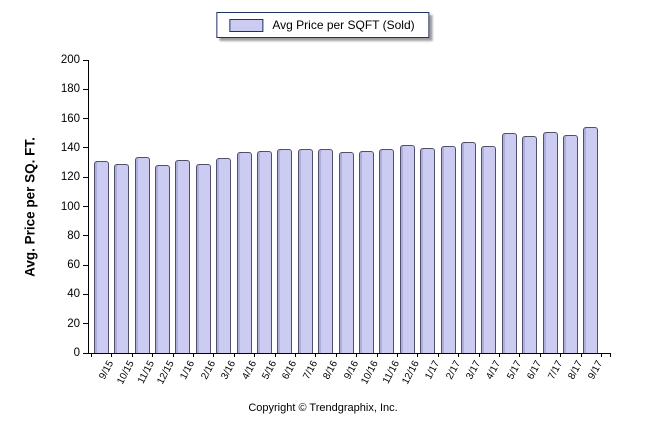  I want to click on x-tick-label: 8/17, so click(576, 370).